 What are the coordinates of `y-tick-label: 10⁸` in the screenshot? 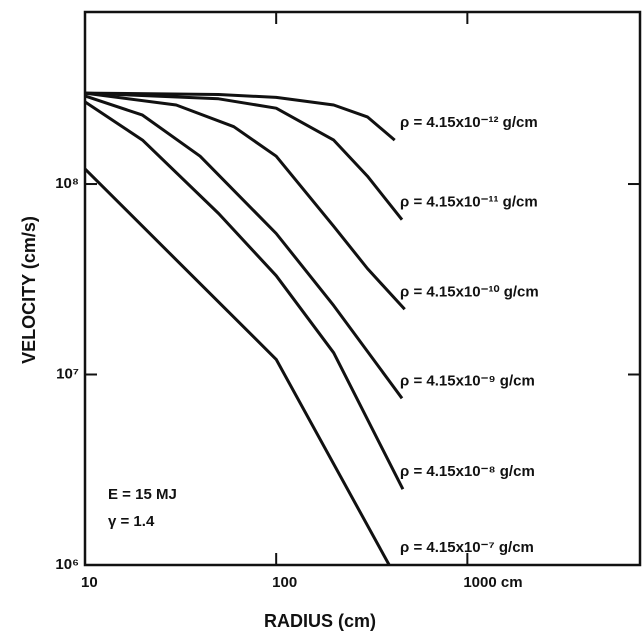 It's located at (67, 183).